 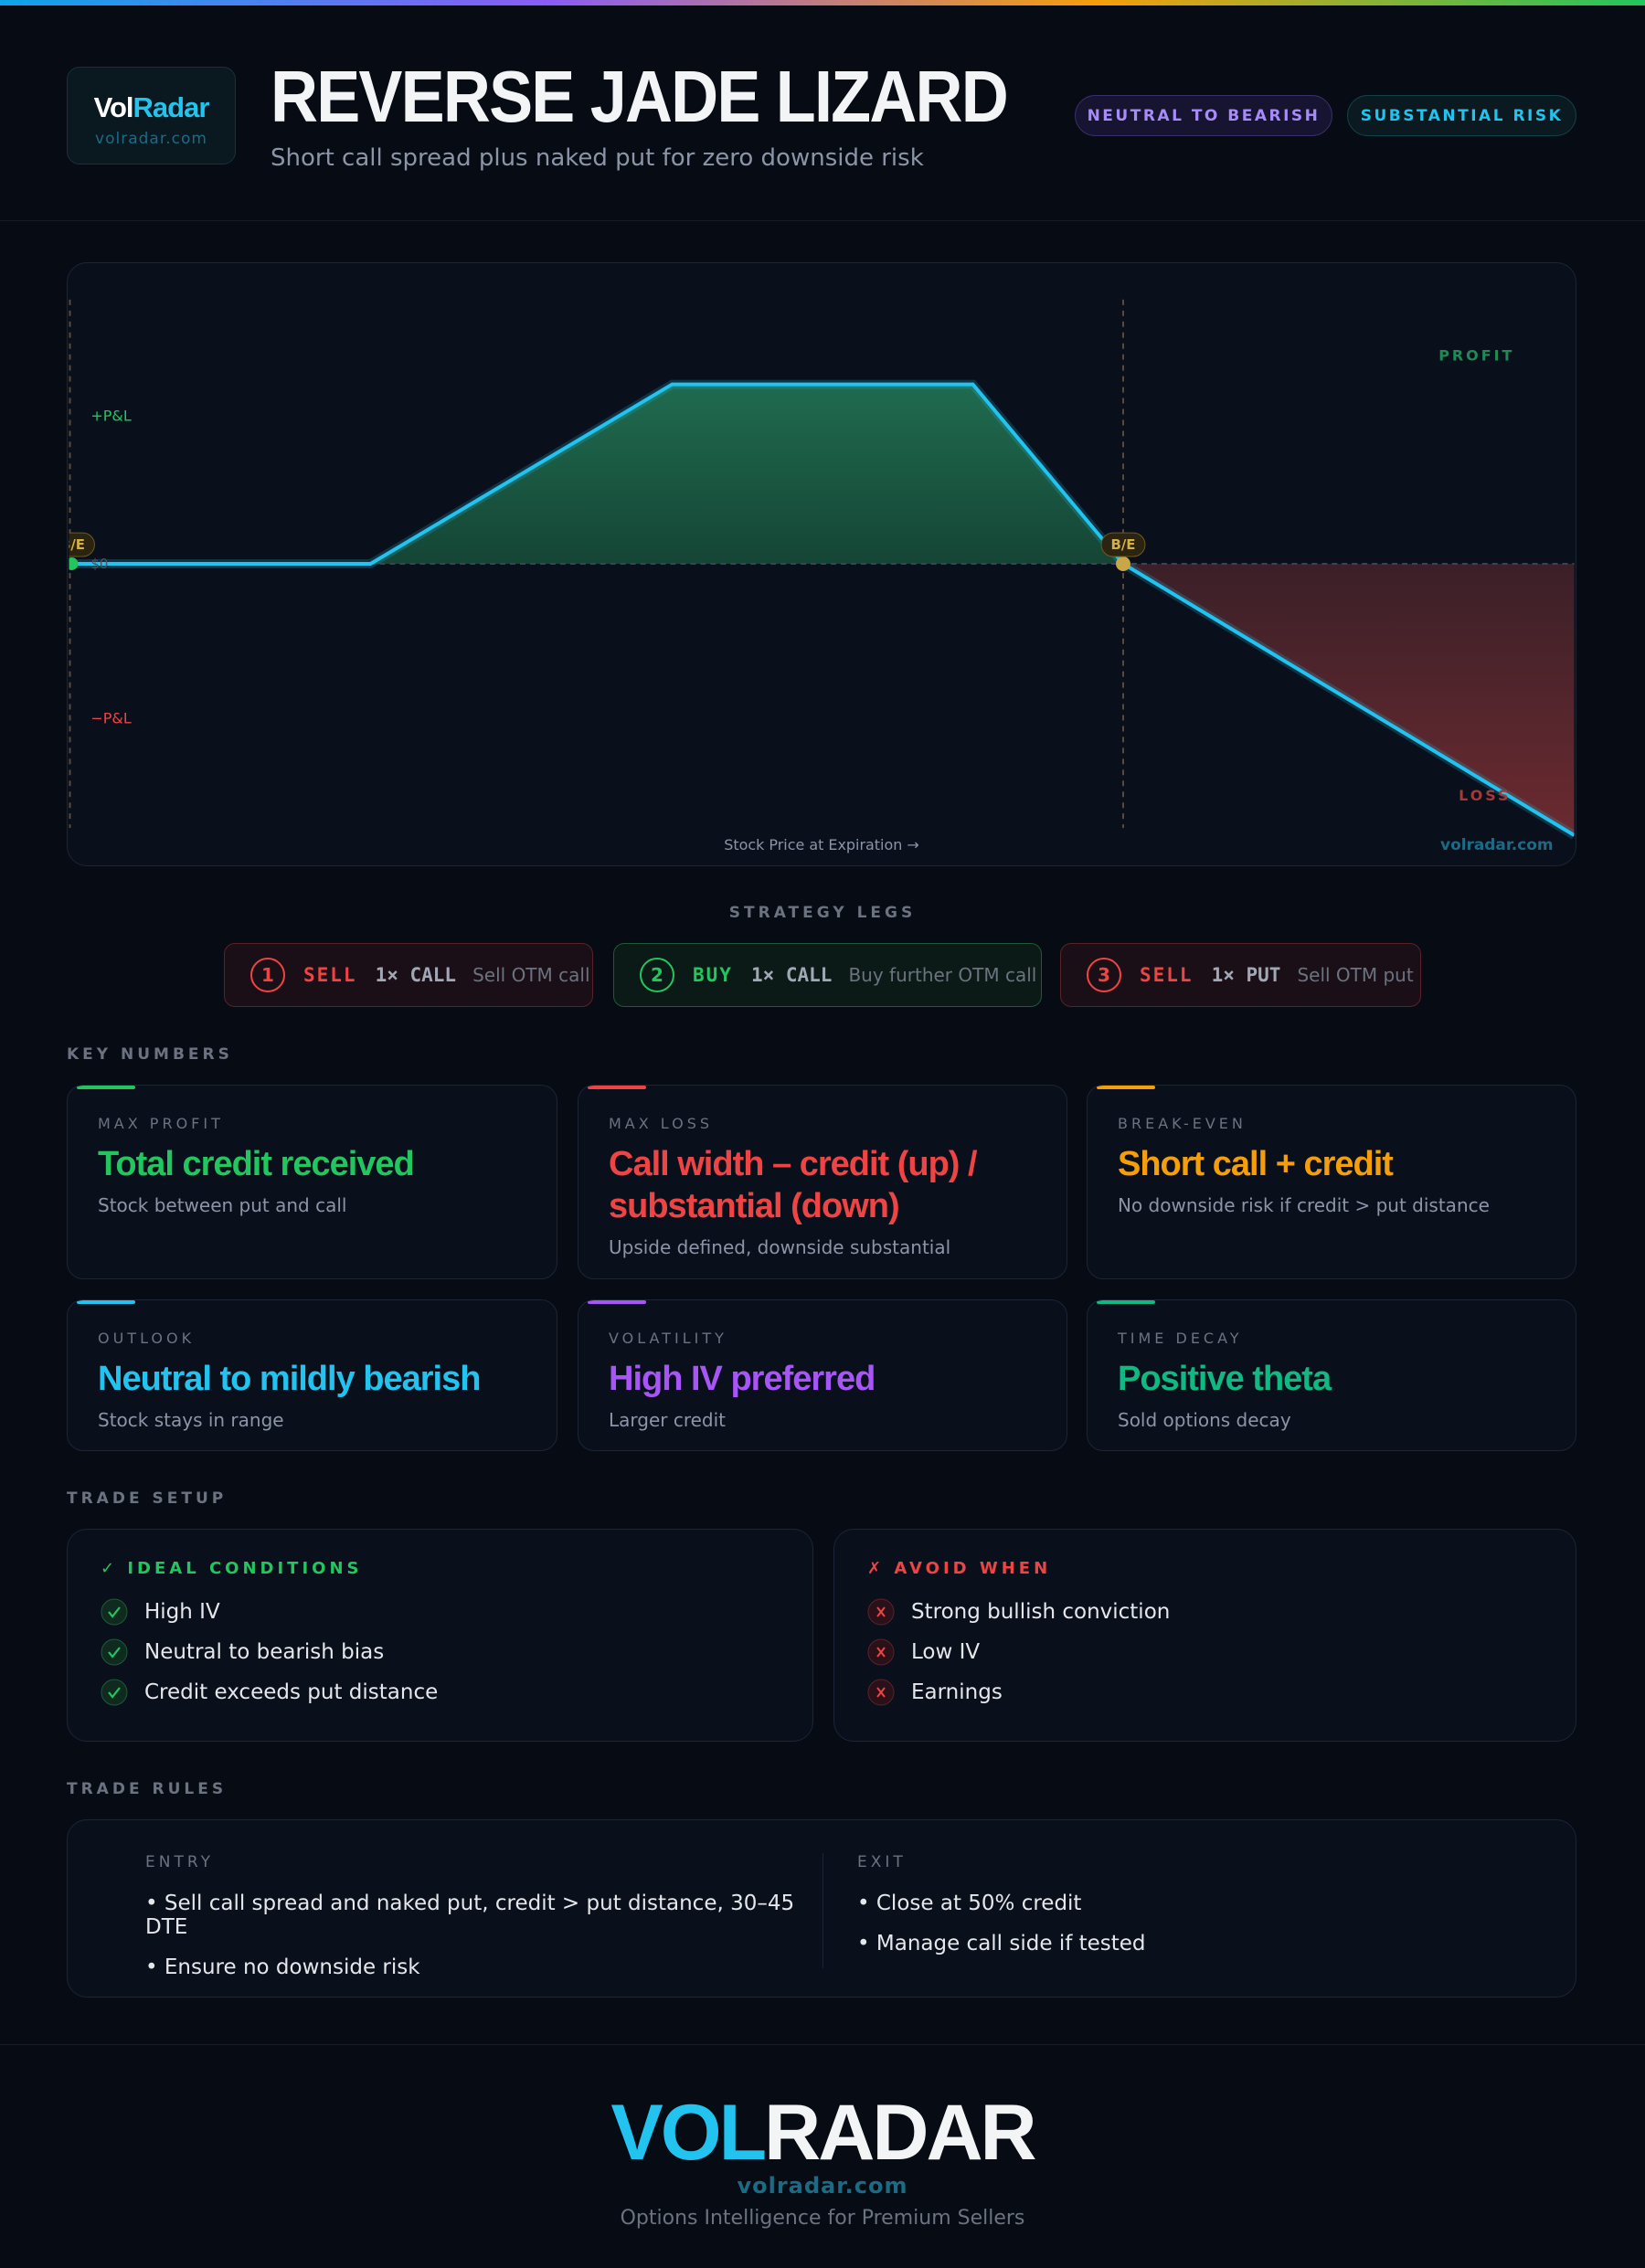 I want to click on footer-logo: VOLRADAR, so click(x=822, y=2133).